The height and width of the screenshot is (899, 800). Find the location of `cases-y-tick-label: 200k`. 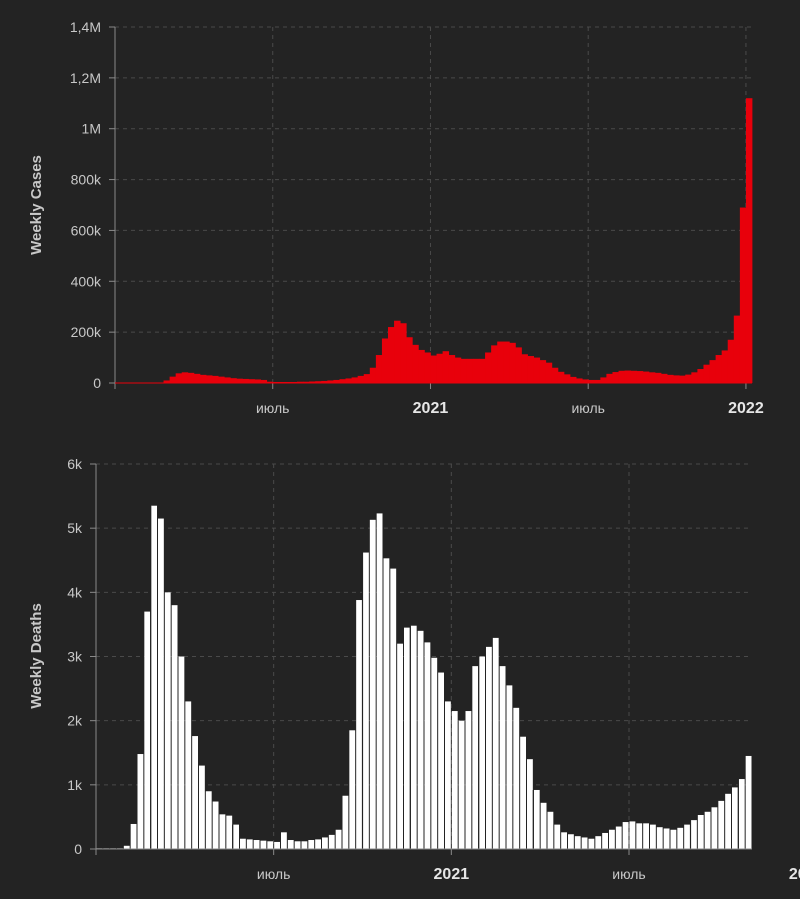

cases-y-tick-label: 200k is located at coordinates (86, 332).